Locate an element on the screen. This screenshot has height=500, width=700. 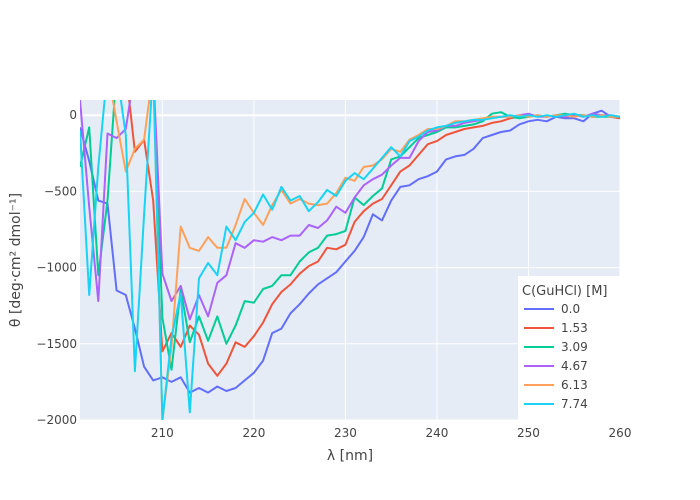
x-tick-label: 230 is located at coordinates (345, 433).